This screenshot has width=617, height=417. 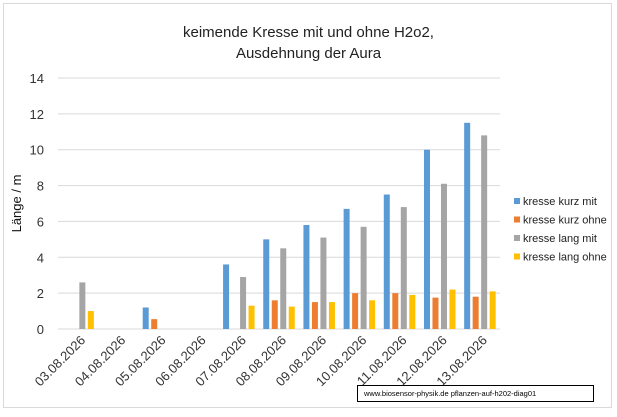 I want to click on y-tick-label: 14, so click(x=37, y=78).